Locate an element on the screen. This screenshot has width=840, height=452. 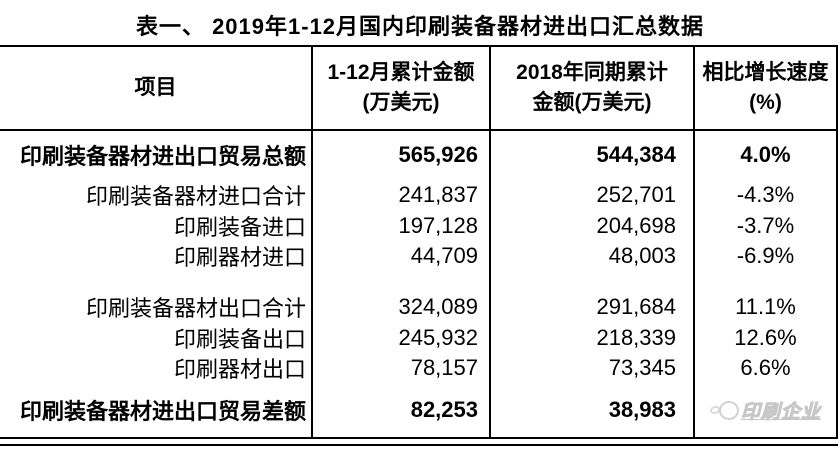
cell-amount-2018: 291,684 is located at coordinates (593, 307).